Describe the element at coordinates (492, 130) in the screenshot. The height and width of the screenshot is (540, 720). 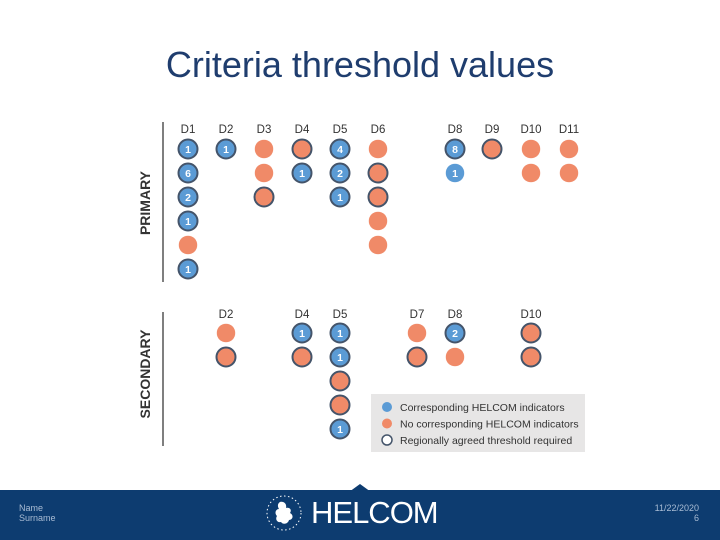
I see `primary-column-label-d9: D9` at that location.